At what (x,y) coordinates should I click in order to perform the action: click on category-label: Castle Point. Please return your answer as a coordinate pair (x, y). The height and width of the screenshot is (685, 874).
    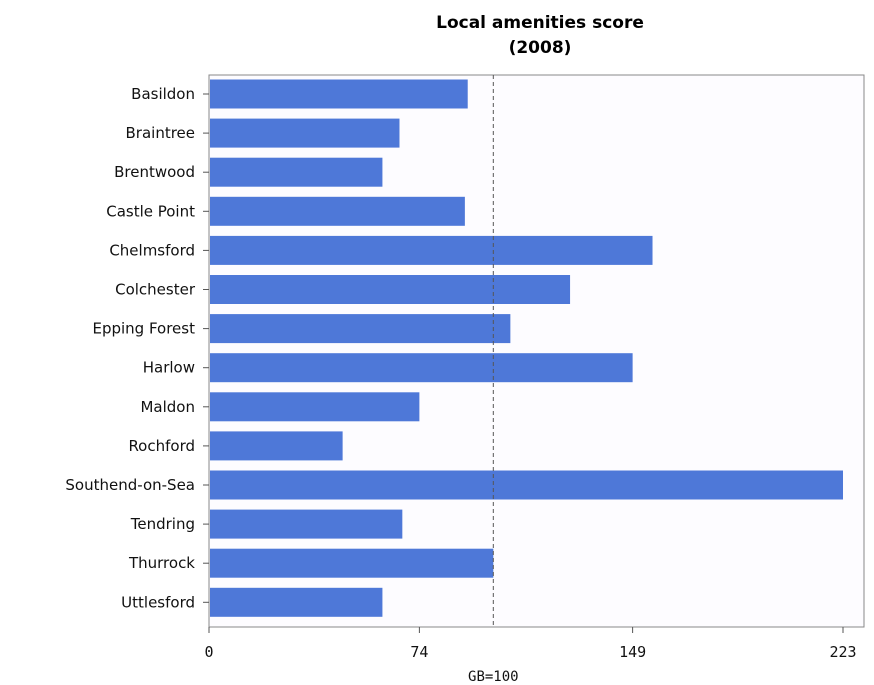
    Looking at the image, I should click on (150, 211).